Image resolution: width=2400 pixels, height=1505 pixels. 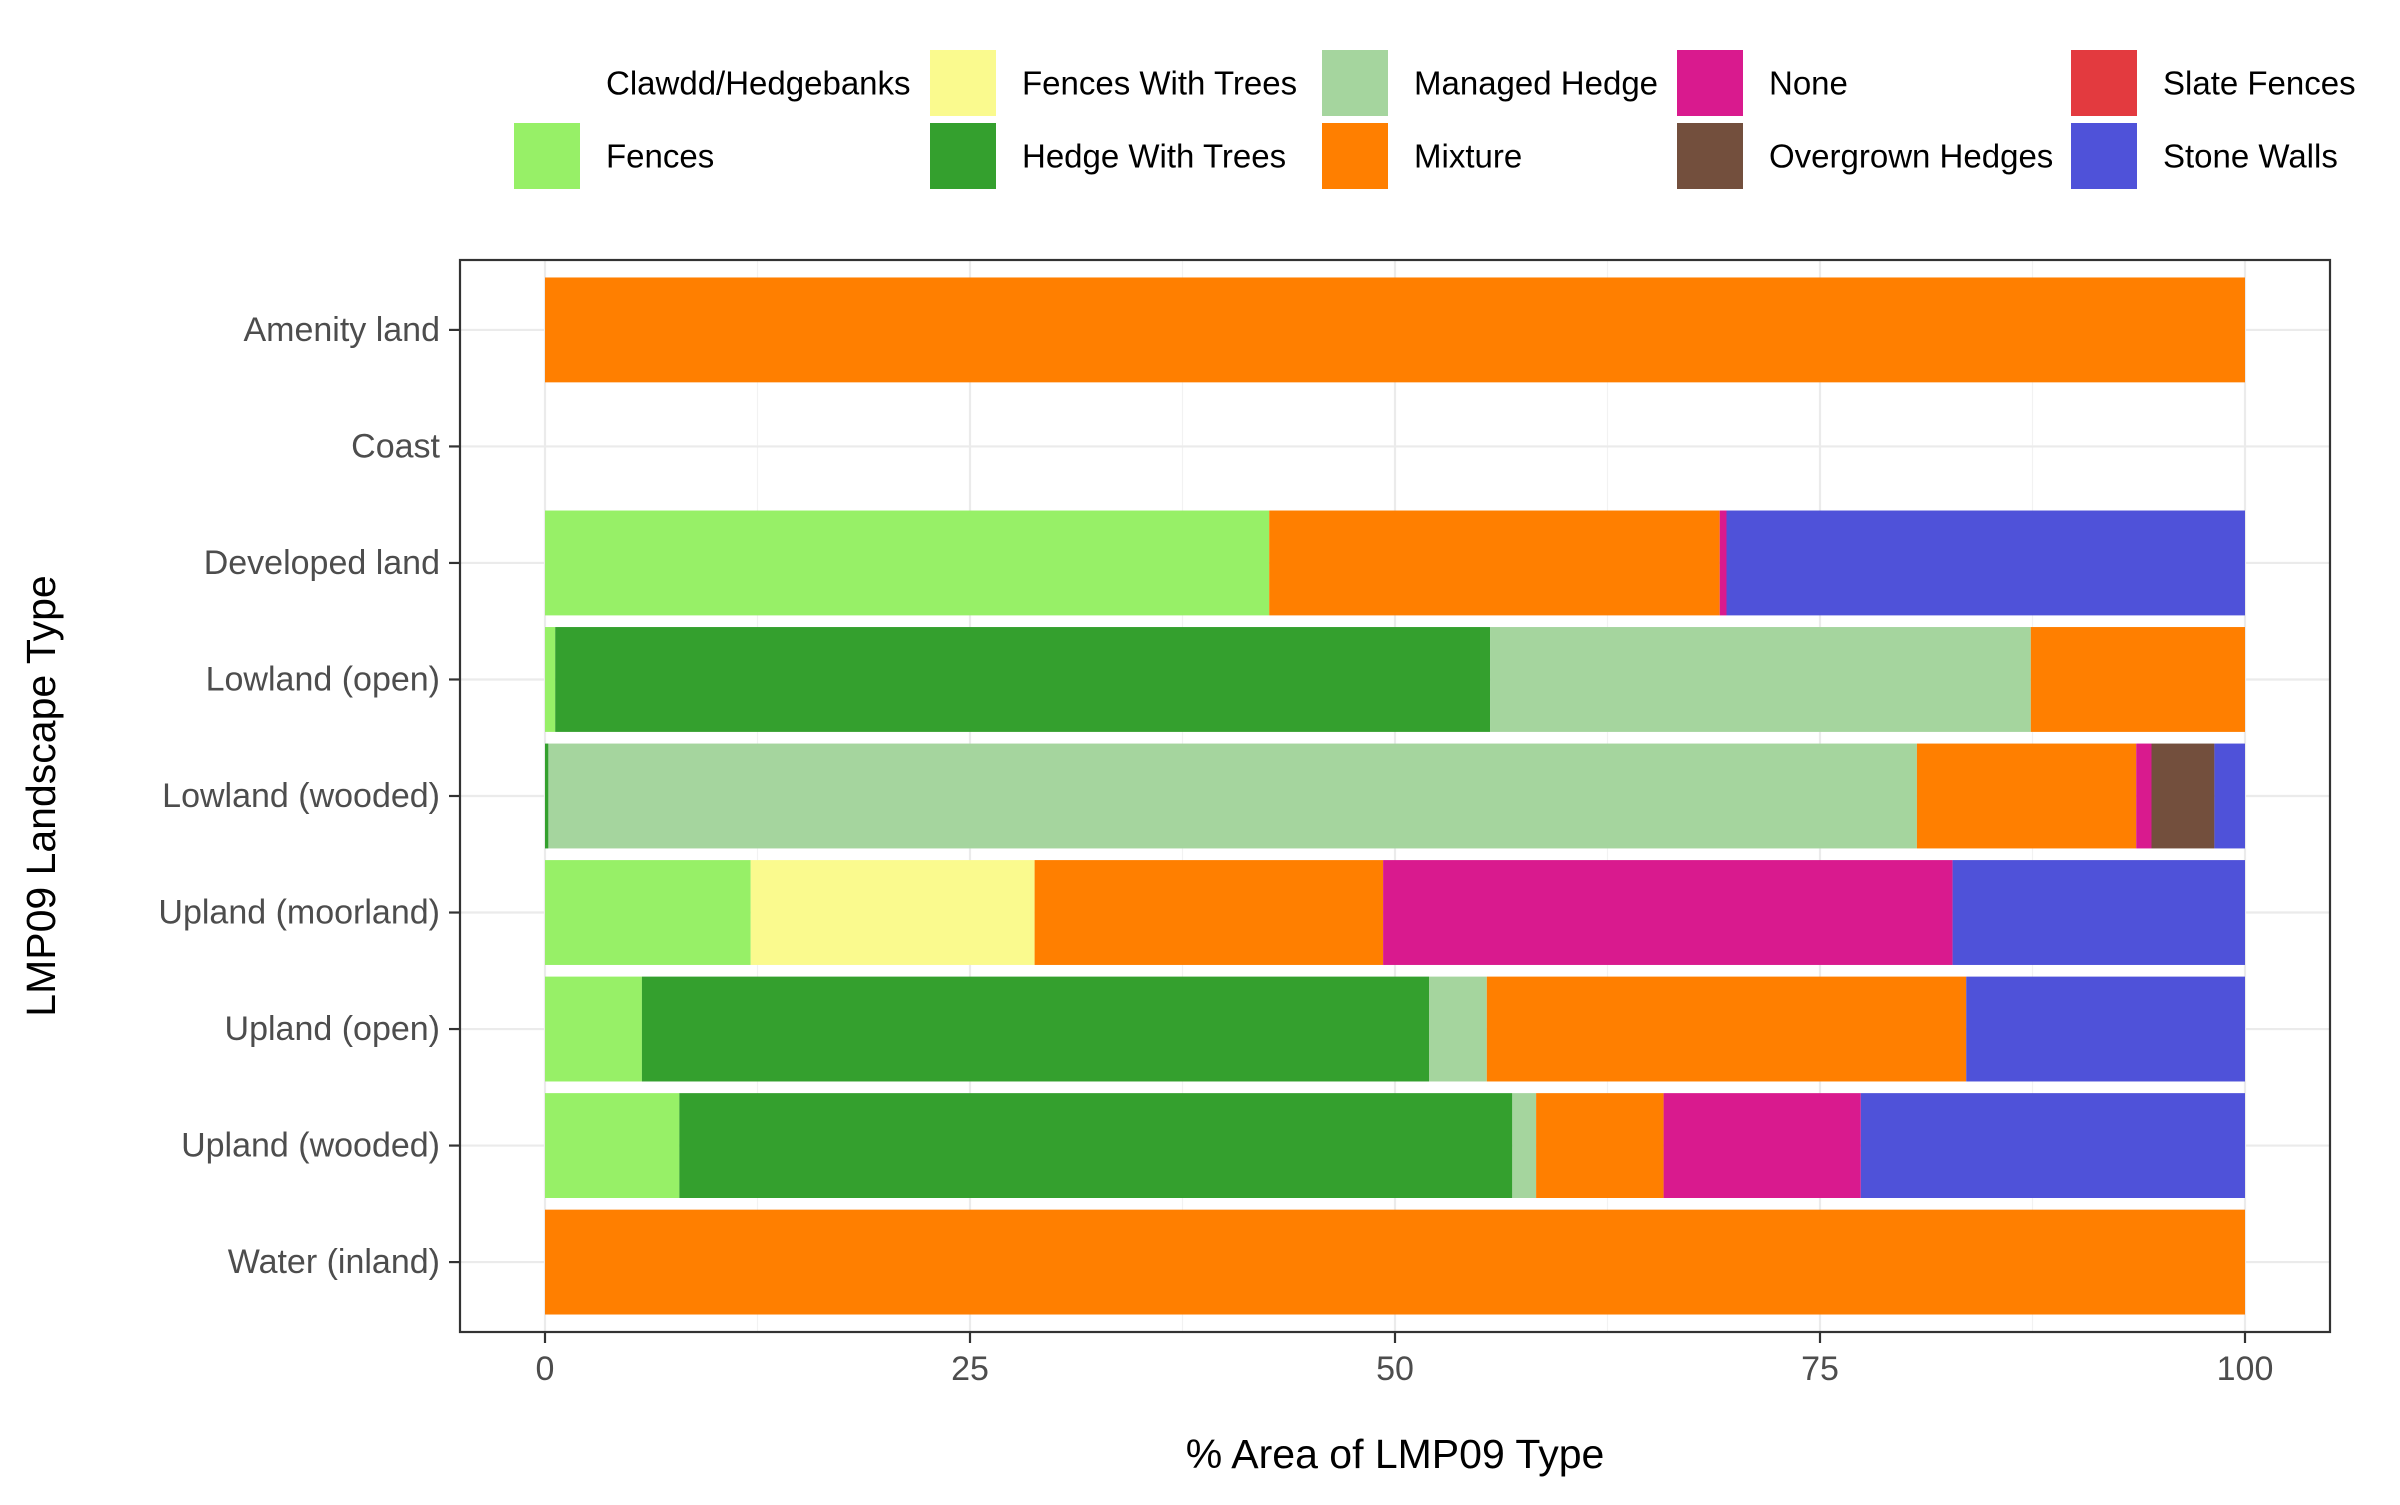 What do you see at coordinates (2259, 83) in the screenshot?
I see `legend-label: Slate Fences` at bounding box center [2259, 83].